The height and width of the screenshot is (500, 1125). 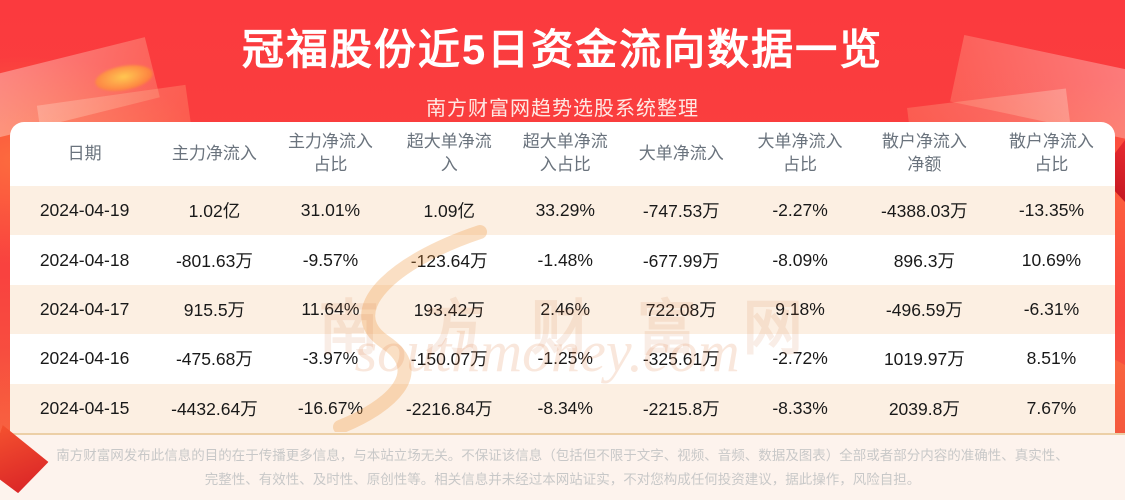 I want to click on table-cell: -1.48%, so click(x=565, y=259).